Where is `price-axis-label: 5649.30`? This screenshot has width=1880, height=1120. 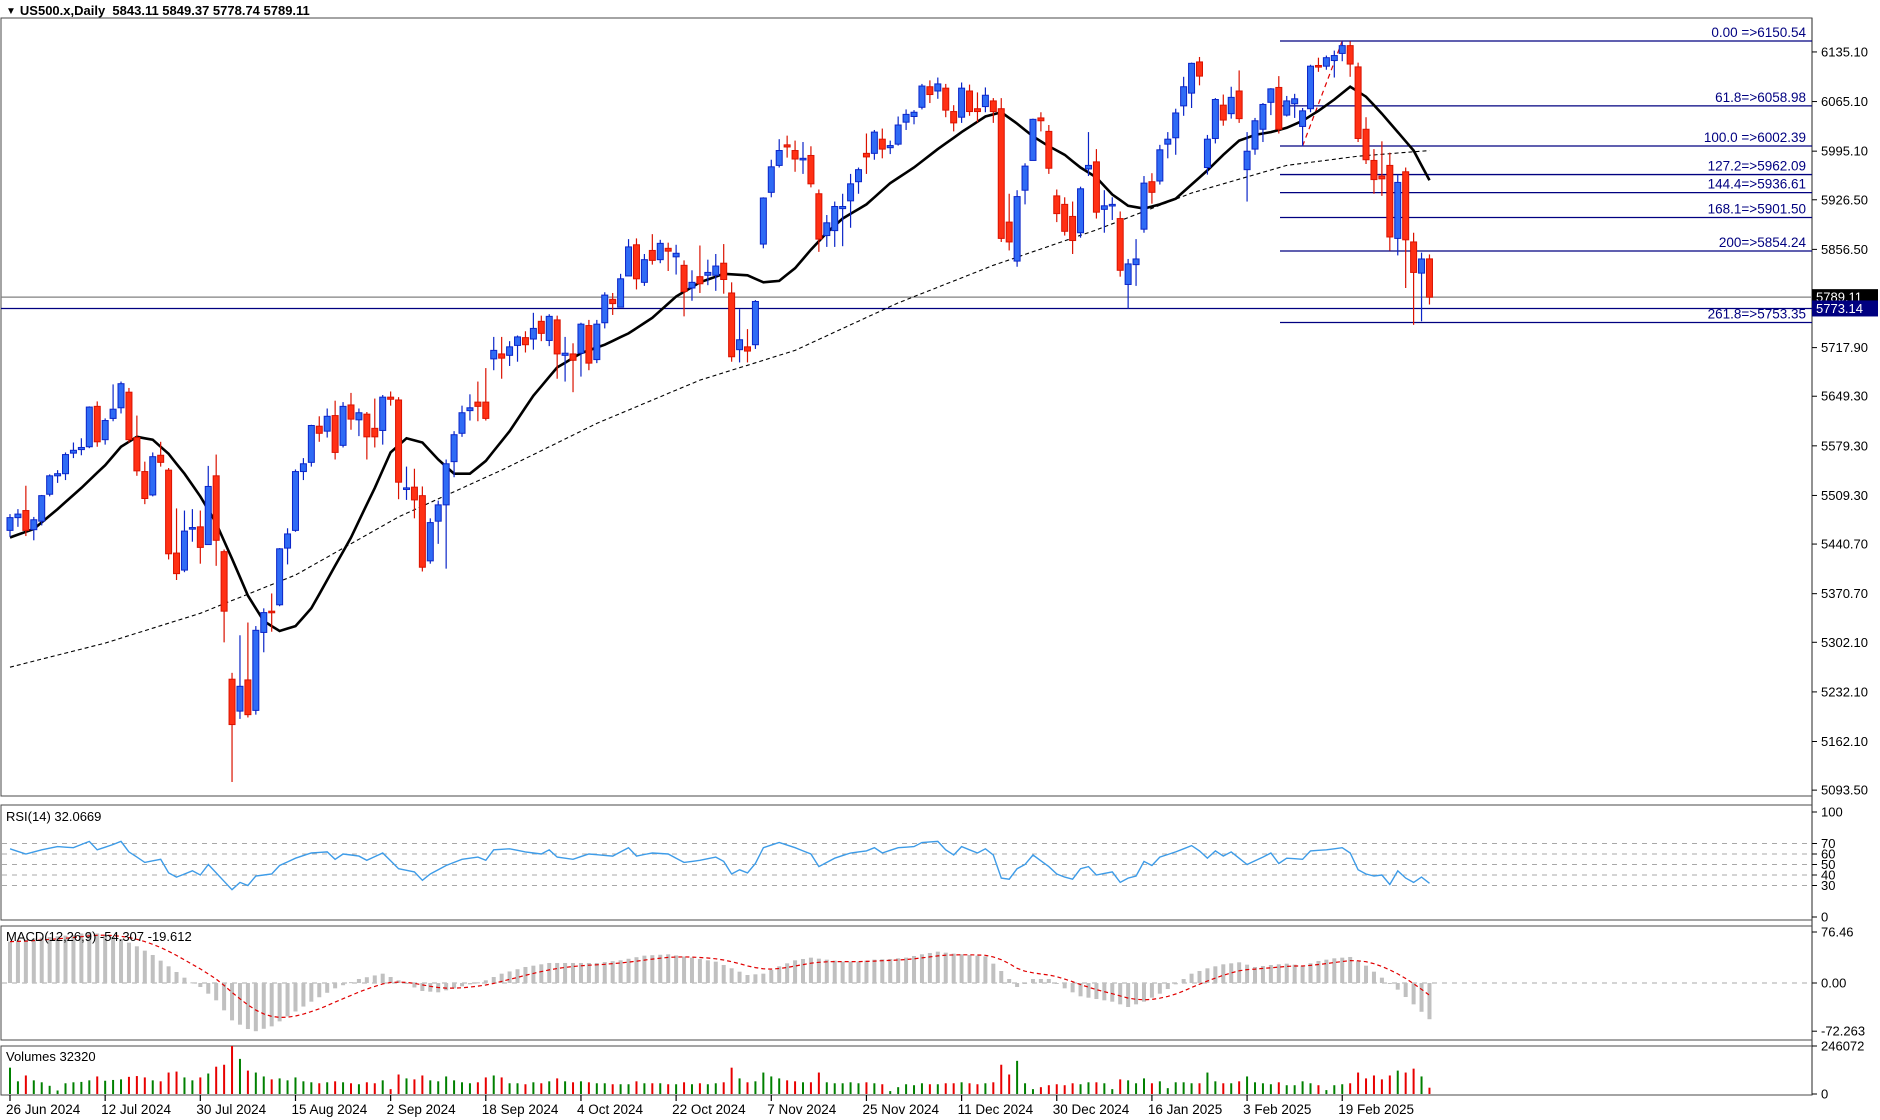
price-axis-label: 5649.30 is located at coordinates (1844, 396).